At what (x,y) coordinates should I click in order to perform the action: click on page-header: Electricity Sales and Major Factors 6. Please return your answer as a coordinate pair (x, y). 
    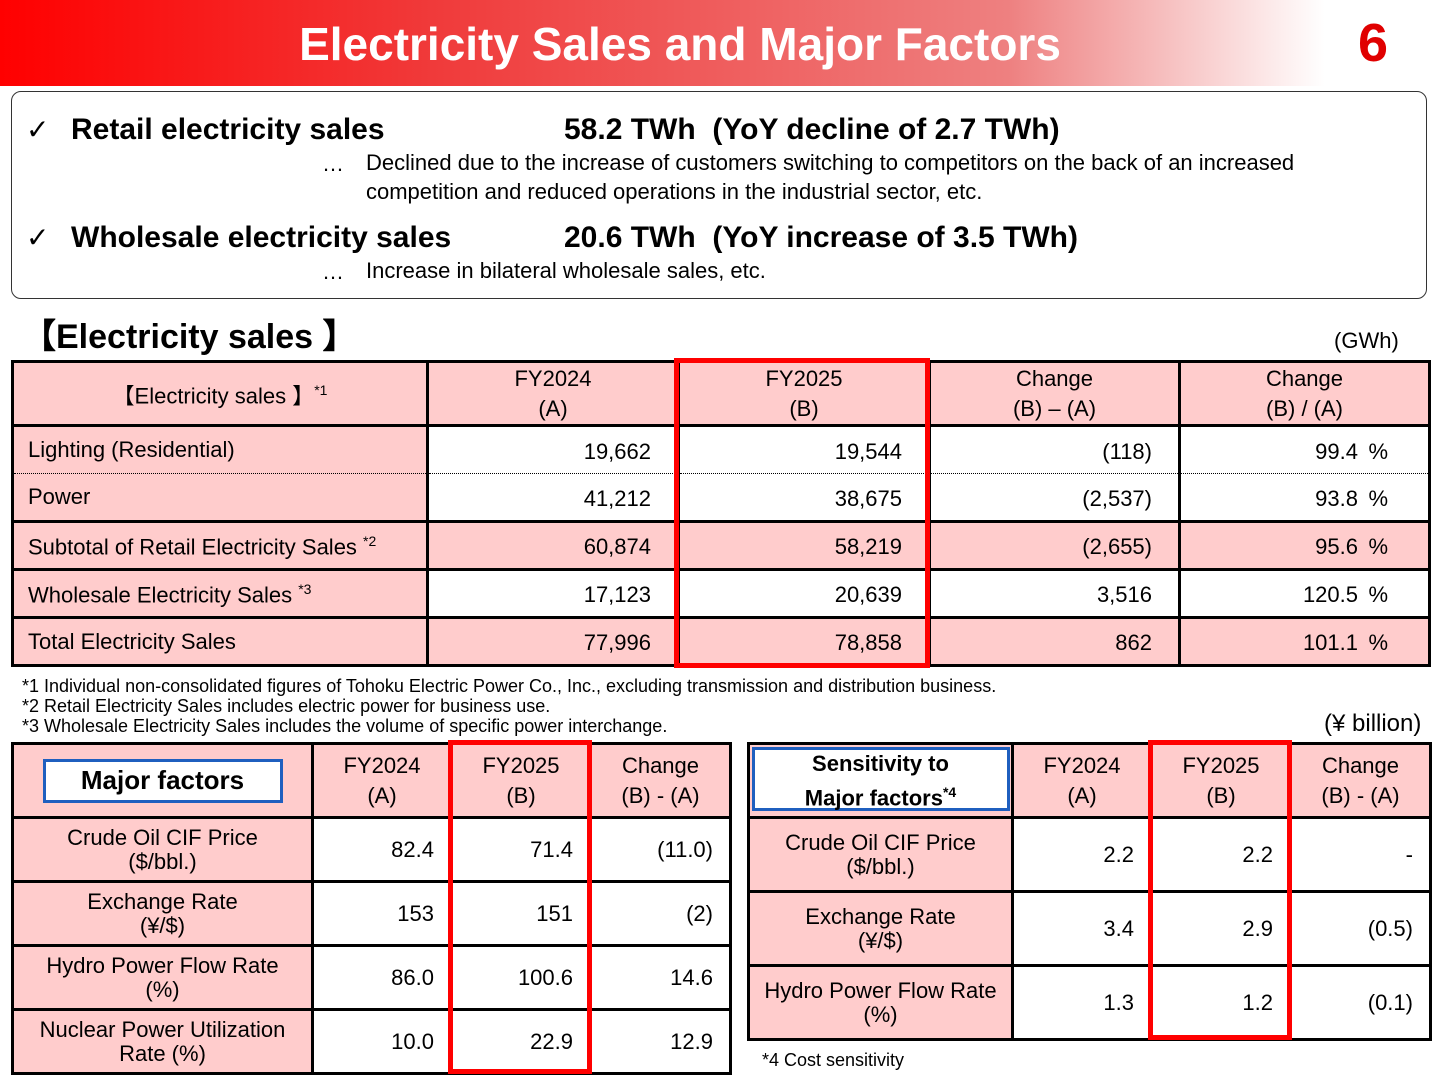
    Looking at the image, I should click on (720, 43).